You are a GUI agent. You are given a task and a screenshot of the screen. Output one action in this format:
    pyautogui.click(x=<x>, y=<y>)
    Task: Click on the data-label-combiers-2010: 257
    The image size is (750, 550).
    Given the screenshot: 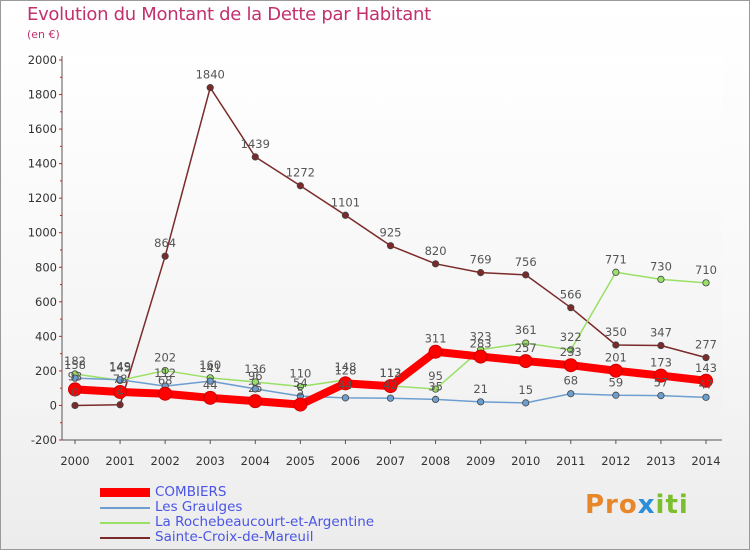 What is the action you would take?
    pyautogui.click(x=526, y=348)
    